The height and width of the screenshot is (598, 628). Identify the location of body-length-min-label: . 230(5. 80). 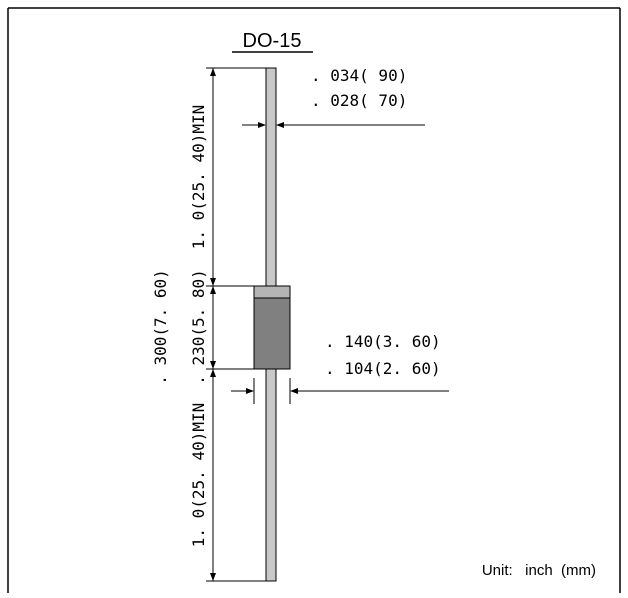
(198, 327).